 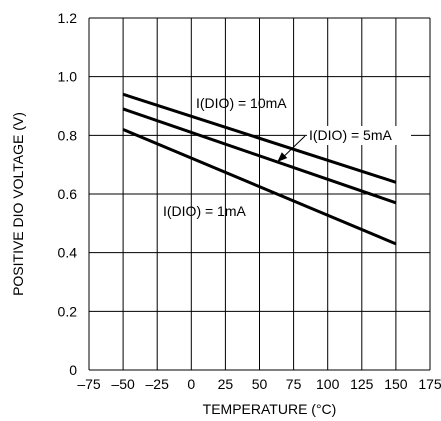 What do you see at coordinates (123, 384) in the screenshot?
I see `x-tick-label: –50` at bounding box center [123, 384].